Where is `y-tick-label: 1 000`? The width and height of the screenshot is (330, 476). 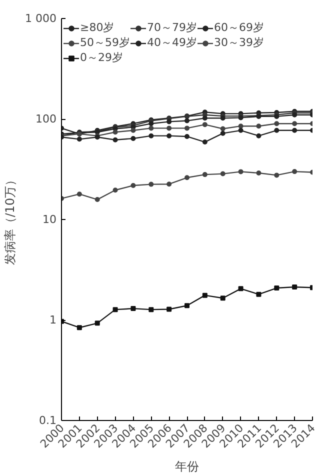
y-tick-label: 1 000 is located at coordinates (41, 18).